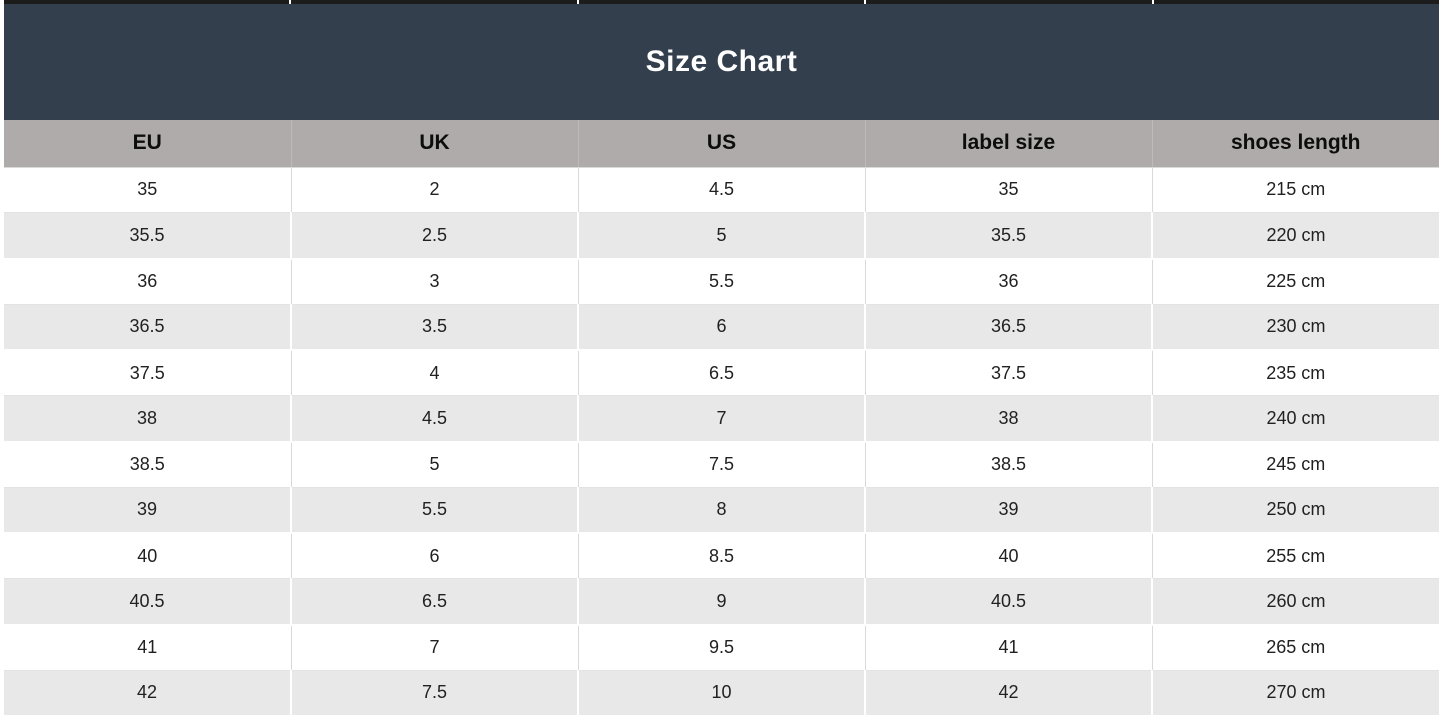  What do you see at coordinates (1295, 373) in the screenshot?
I see `cell: 235 cm` at bounding box center [1295, 373].